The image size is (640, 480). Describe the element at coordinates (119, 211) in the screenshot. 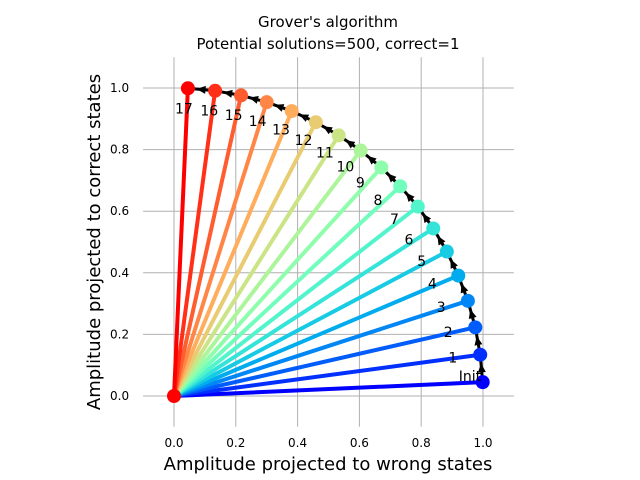

I see `y-tick-label: 0.6` at that location.